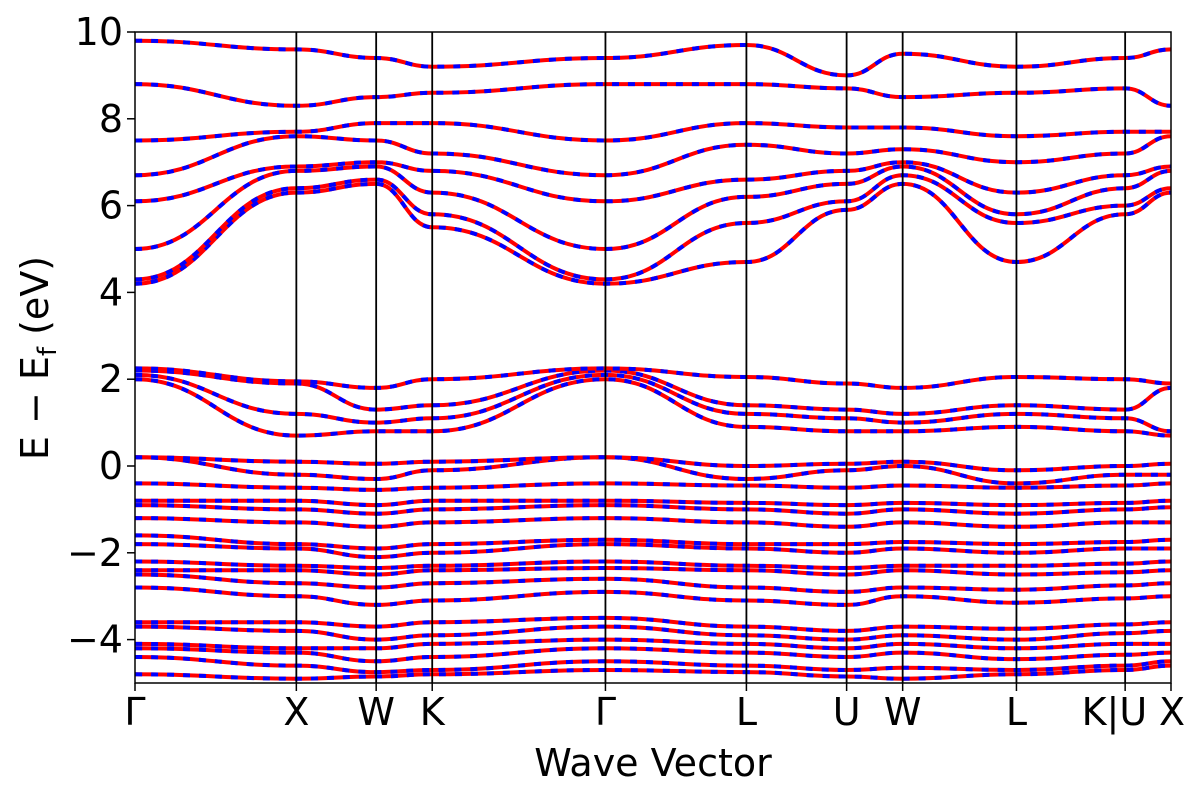 The height and width of the screenshot is (800, 1200). I want to click on band-22-spin-down, so click(653, 233).